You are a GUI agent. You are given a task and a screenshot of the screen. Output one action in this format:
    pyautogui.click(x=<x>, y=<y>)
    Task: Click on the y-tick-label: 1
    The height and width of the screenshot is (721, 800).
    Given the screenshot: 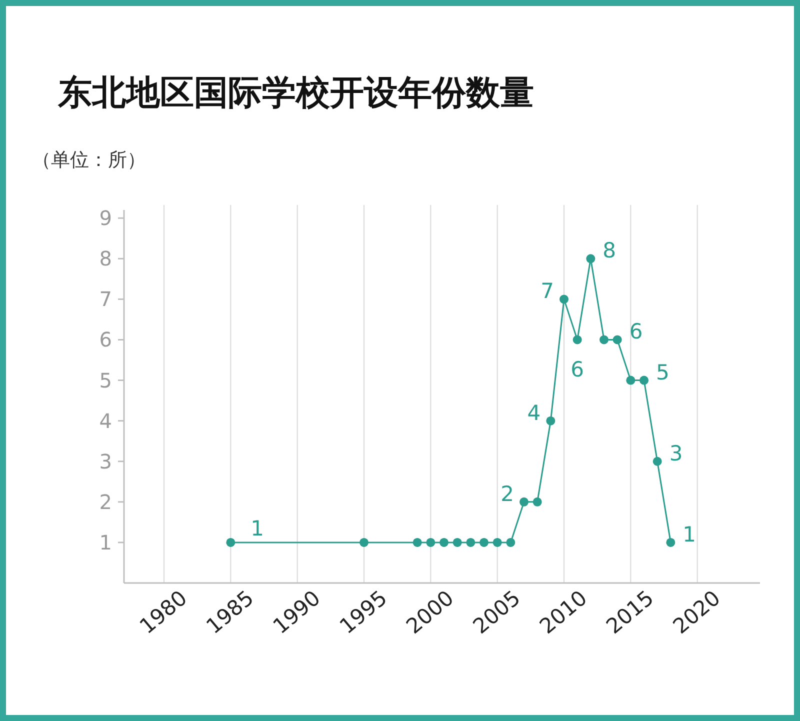 What is the action you would take?
    pyautogui.click(x=105, y=542)
    